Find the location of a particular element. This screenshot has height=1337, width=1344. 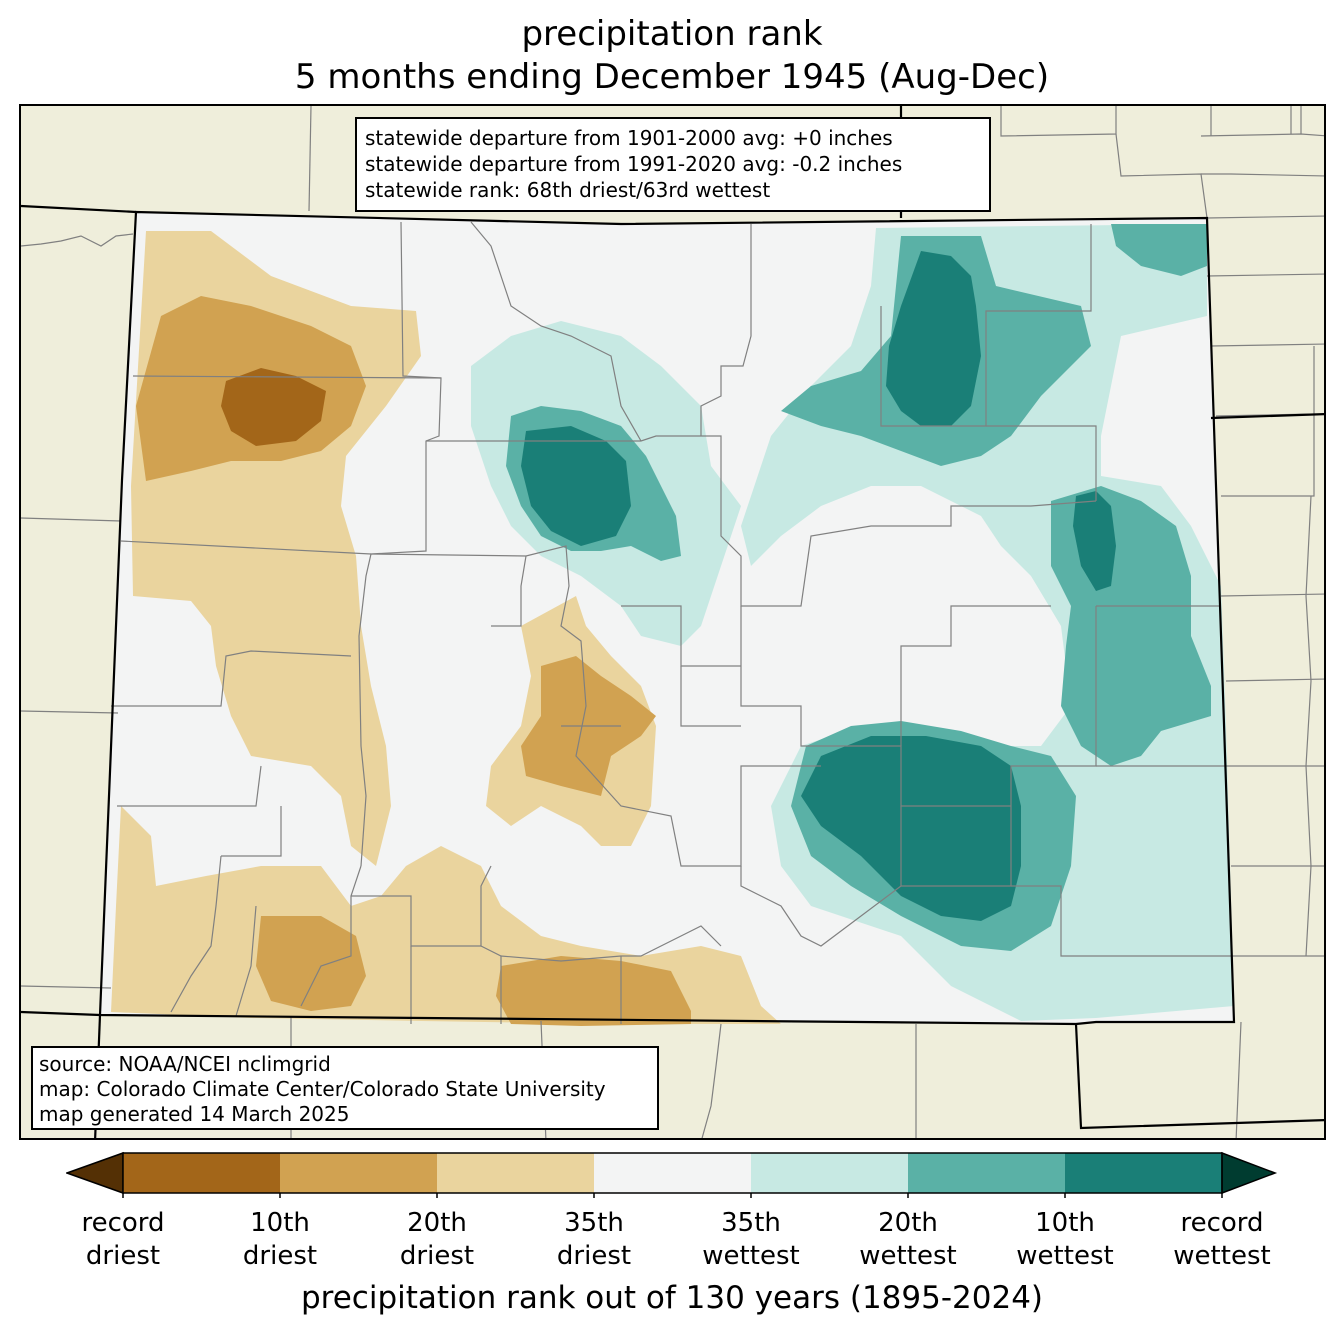

wet-region-10th-north is located at coordinates (933, 338).